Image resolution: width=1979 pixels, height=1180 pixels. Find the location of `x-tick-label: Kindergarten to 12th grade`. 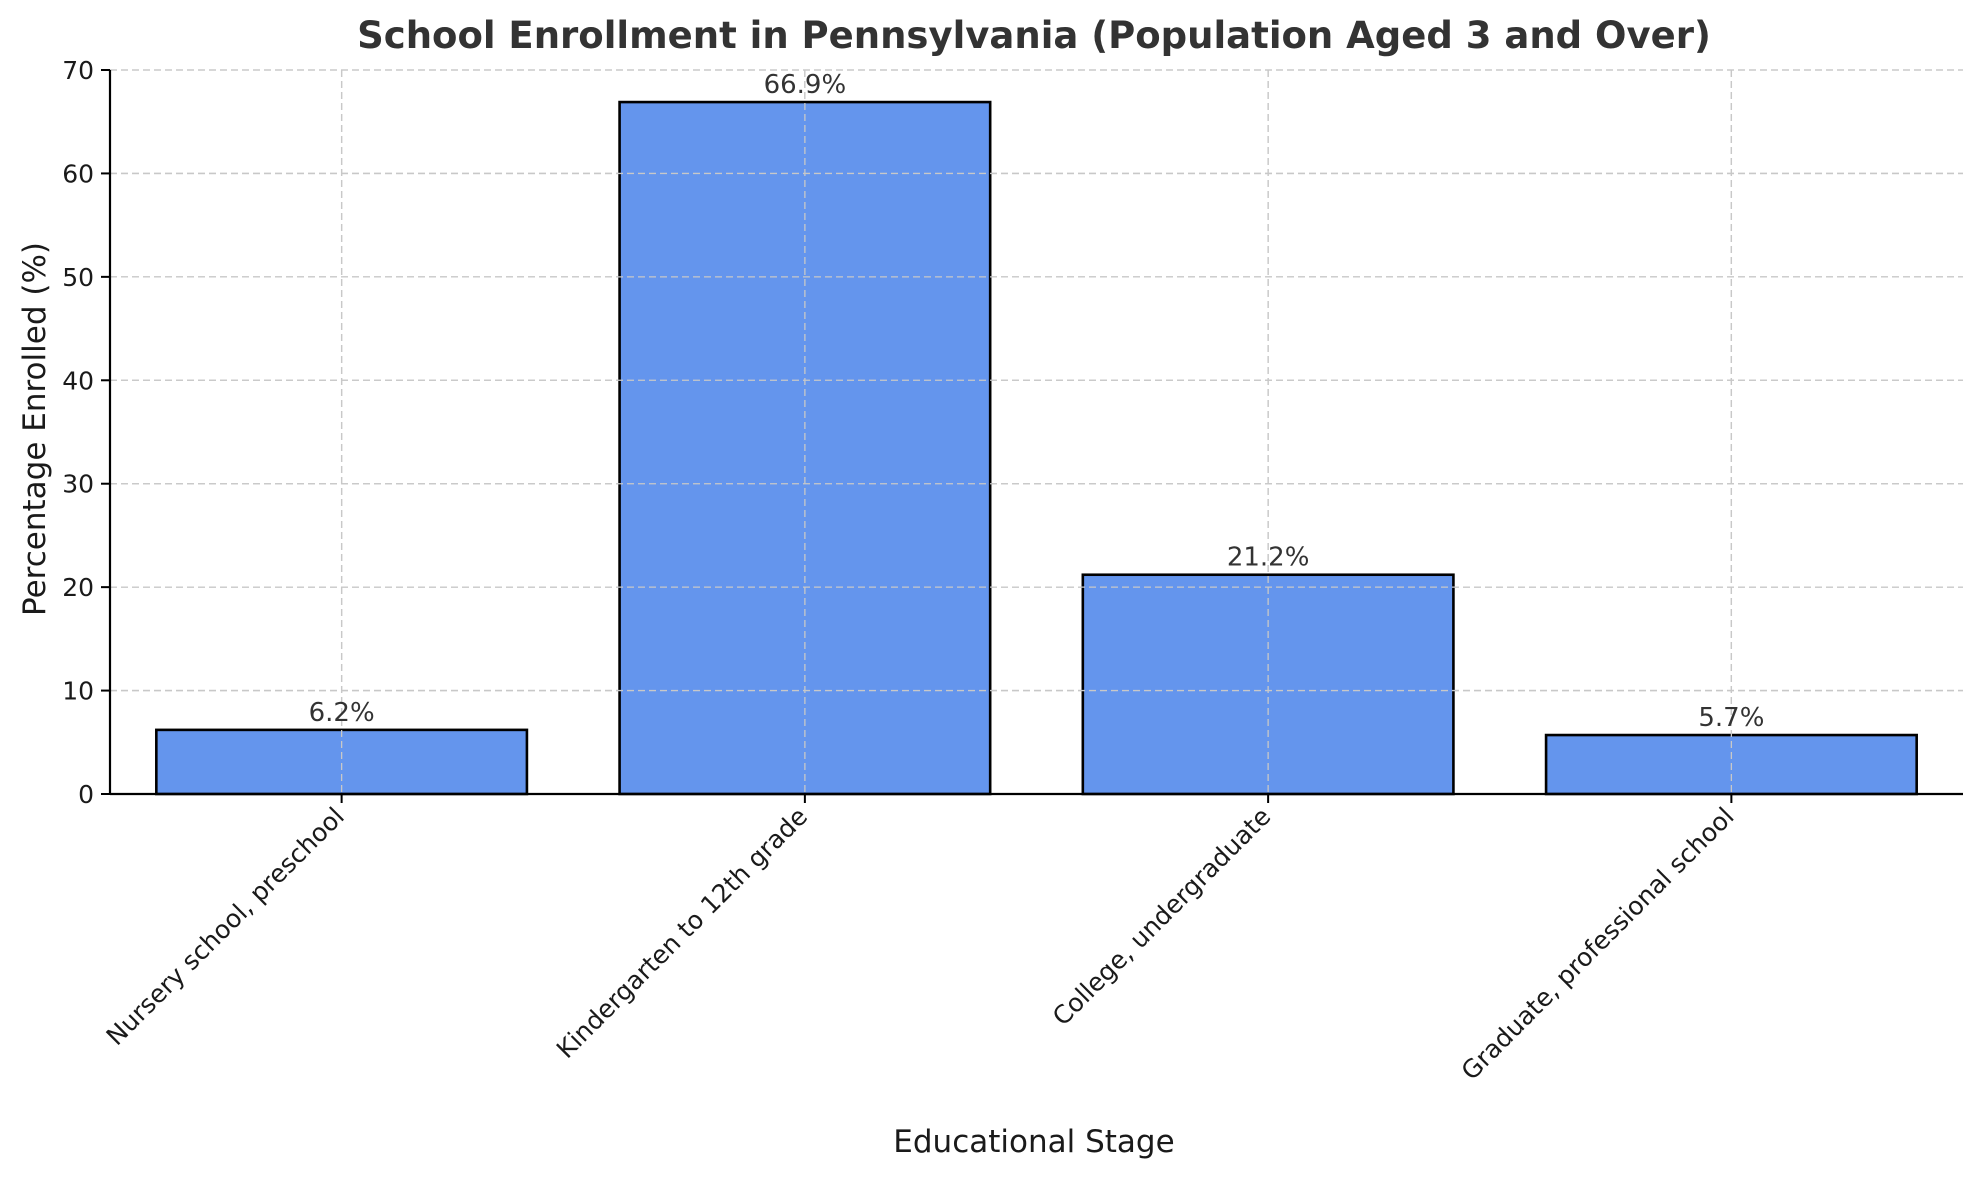

x-tick-label: Kindergarten to 12th grade is located at coordinates (682, 933).